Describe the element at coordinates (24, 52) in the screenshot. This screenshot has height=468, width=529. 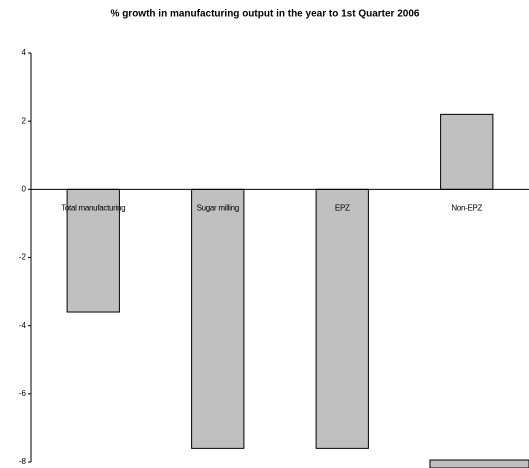
I see `y-tick-label: 4` at that location.